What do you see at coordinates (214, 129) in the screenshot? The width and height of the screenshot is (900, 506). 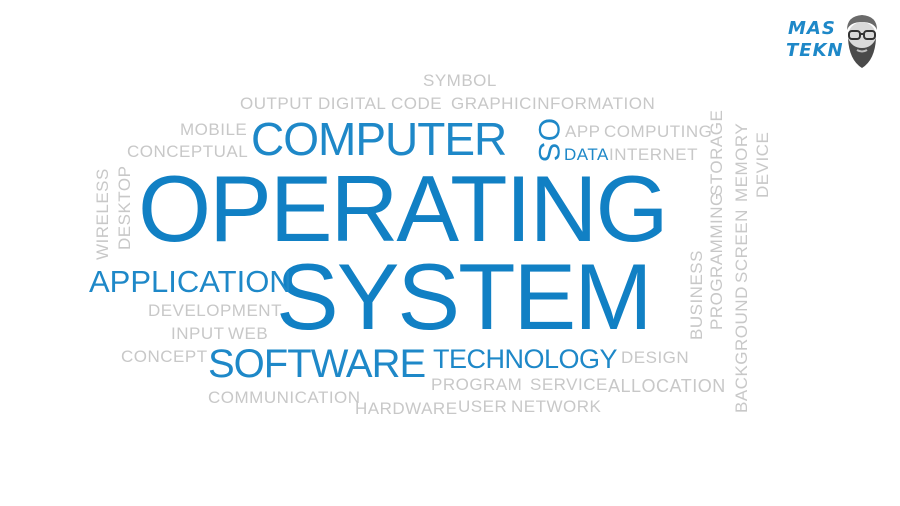 I see `word-mobile: MOBILE` at bounding box center [214, 129].